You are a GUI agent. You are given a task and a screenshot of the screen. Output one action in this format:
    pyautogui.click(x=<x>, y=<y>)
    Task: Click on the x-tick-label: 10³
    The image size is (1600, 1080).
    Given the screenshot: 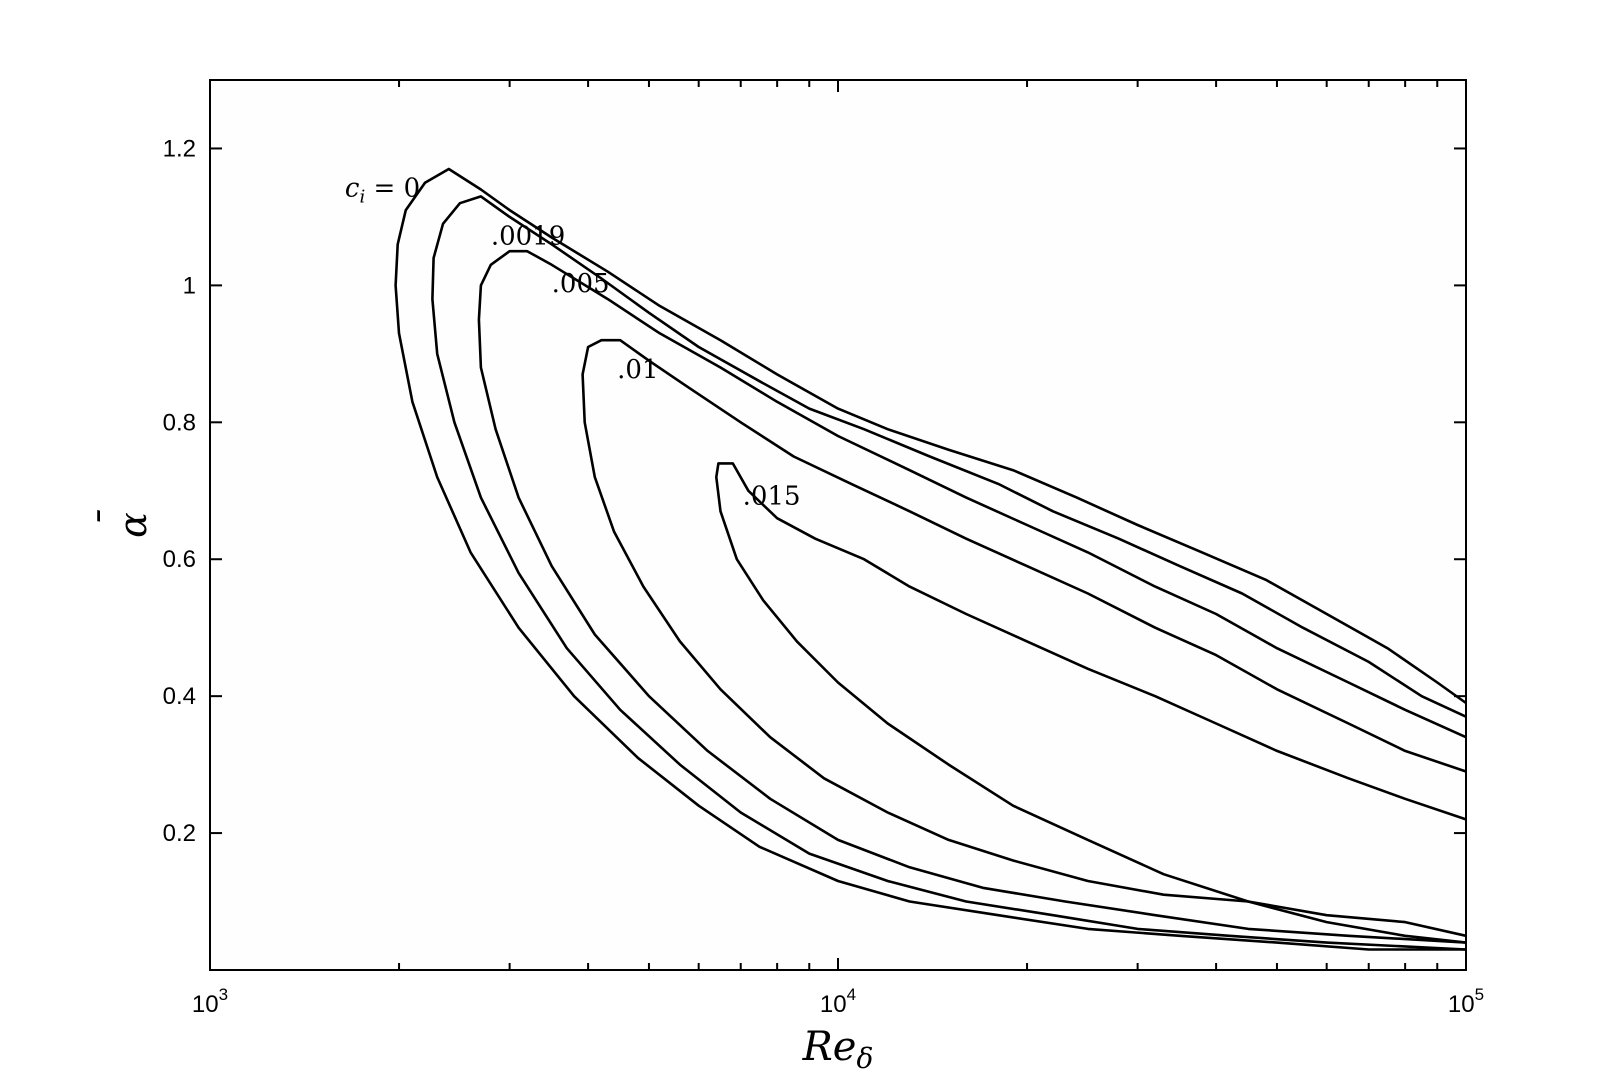 What is the action you would take?
    pyautogui.click(x=210, y=1001)
    